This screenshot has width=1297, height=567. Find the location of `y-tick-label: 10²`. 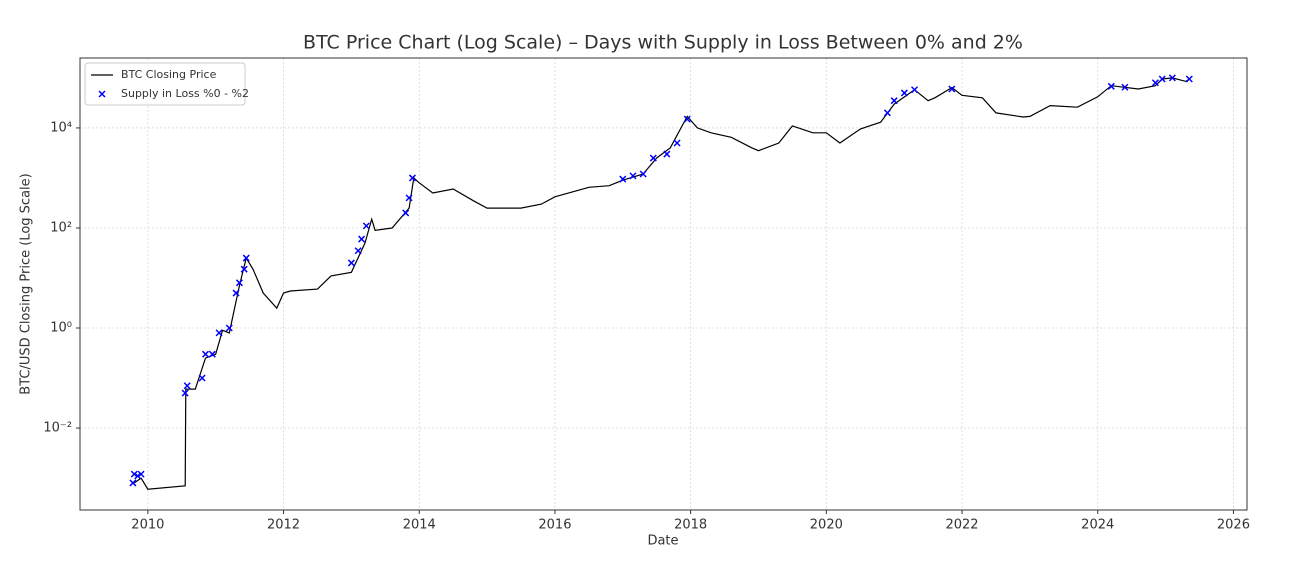

y-tick-label: 10² is located at coordinates (61, 227).